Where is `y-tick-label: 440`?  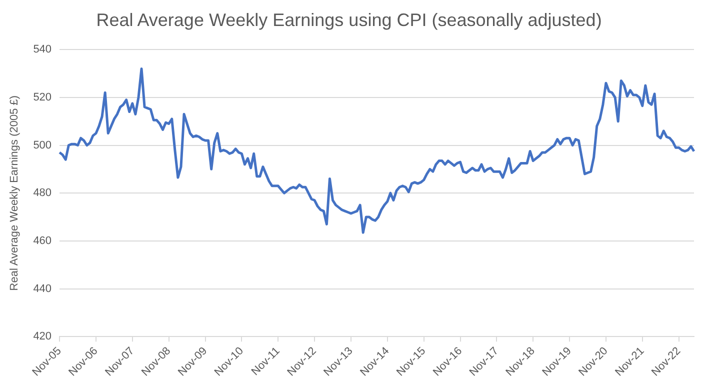
y-tick-label: 440 is located at coordinates (42, 288).